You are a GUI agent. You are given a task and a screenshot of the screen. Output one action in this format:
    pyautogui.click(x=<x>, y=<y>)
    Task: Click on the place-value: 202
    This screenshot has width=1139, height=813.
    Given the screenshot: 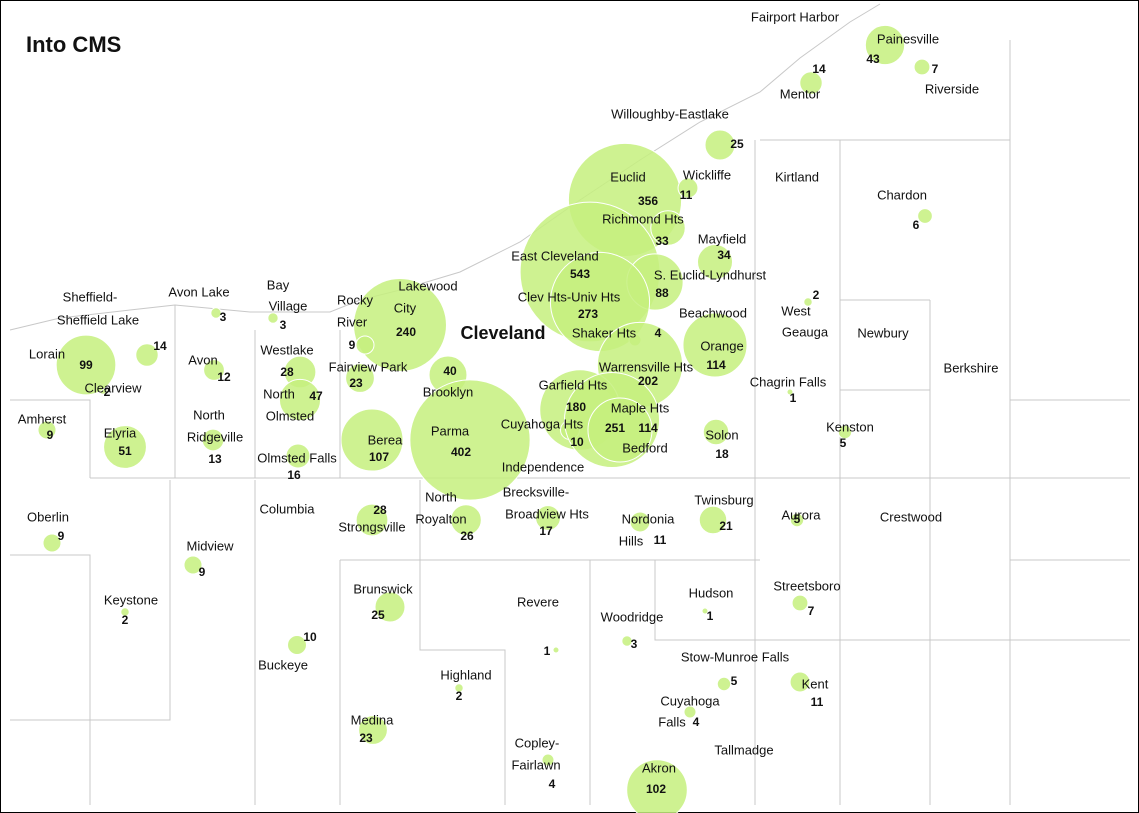 What is the action you would take?
    pyautogui.click(x=648, y=381)
    